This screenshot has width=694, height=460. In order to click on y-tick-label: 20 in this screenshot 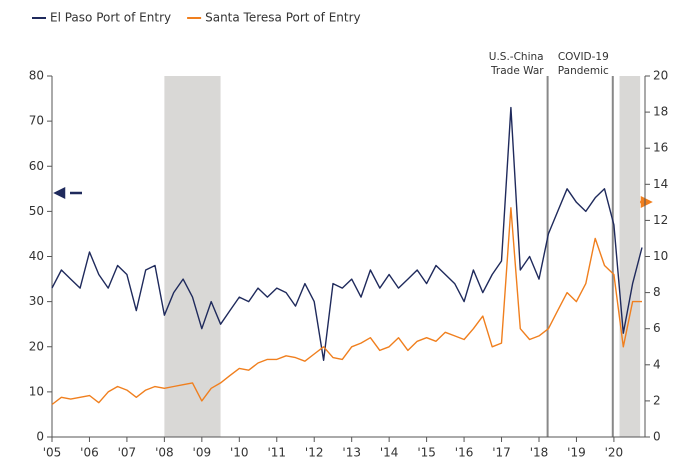, I will do `click(36, 346)`.